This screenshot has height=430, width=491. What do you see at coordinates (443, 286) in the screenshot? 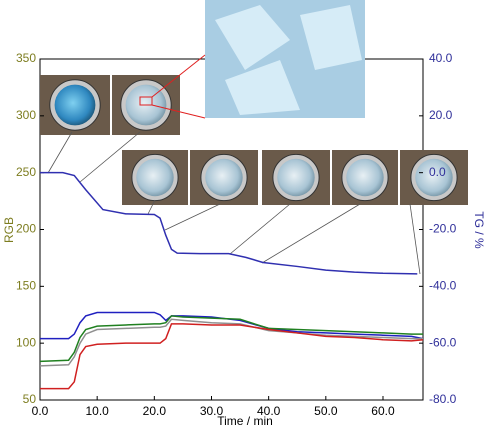
I see `y2-tick-label: -40.0` at bounding box center [443, 286].